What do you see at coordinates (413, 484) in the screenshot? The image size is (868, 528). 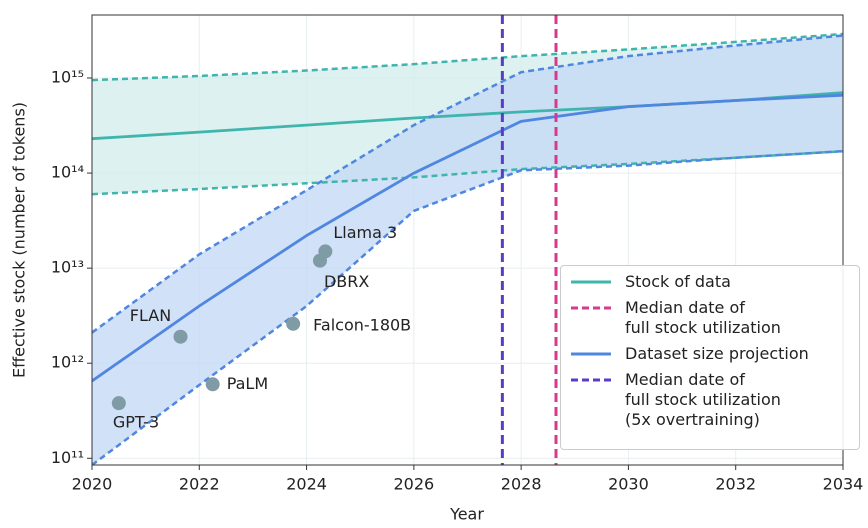 I see `x-tick-label: 2026` at bounding box center [413, 484].